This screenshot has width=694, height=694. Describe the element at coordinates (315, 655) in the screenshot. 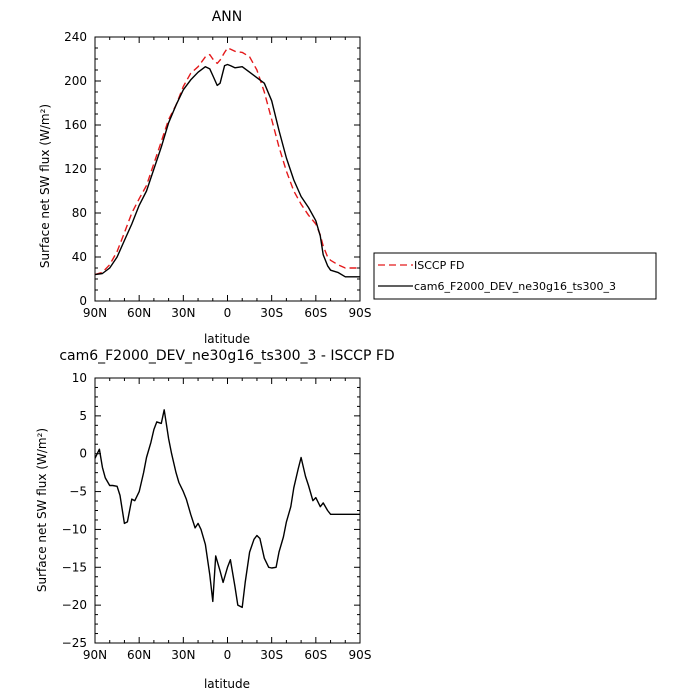

I see `bottom-chart-xtick-label: 60S` at that location.